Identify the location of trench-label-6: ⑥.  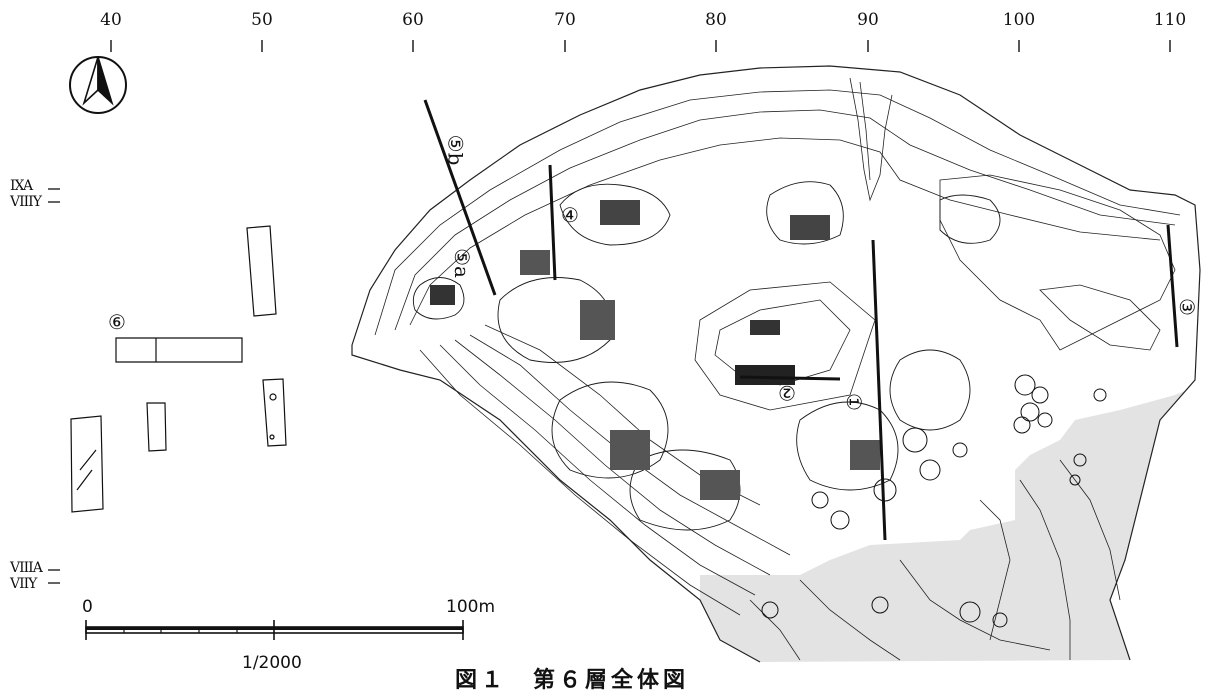
(117, 322).